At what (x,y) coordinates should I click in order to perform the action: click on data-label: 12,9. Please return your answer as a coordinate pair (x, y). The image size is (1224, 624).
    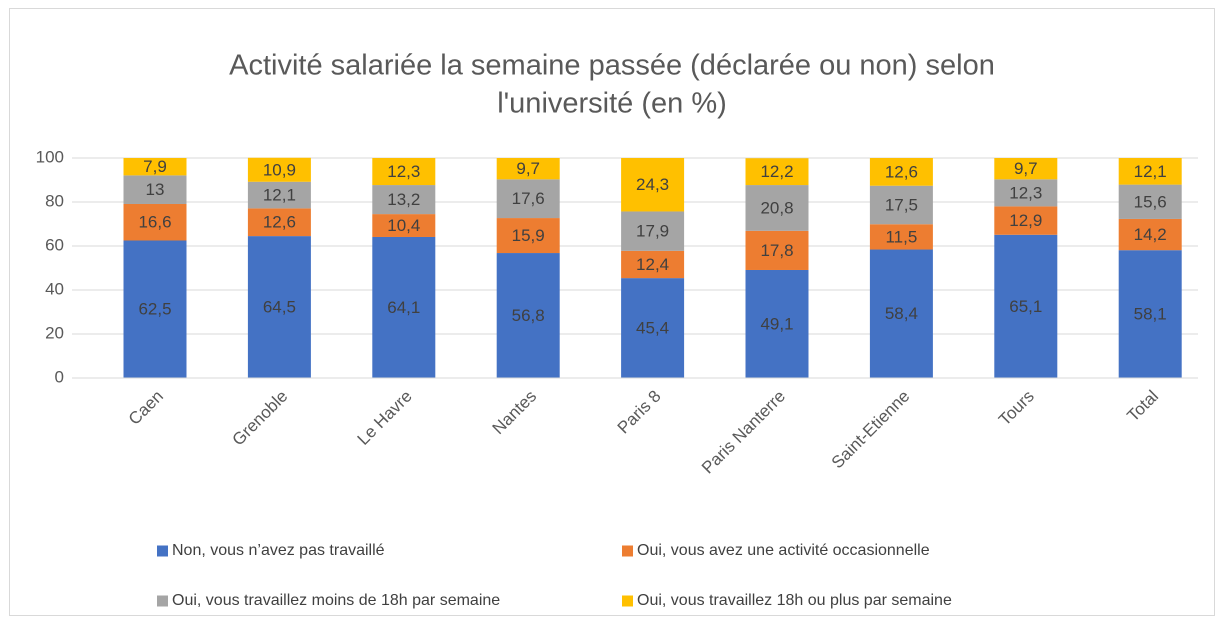
    Looking at the image, I should click on (1025, 220).